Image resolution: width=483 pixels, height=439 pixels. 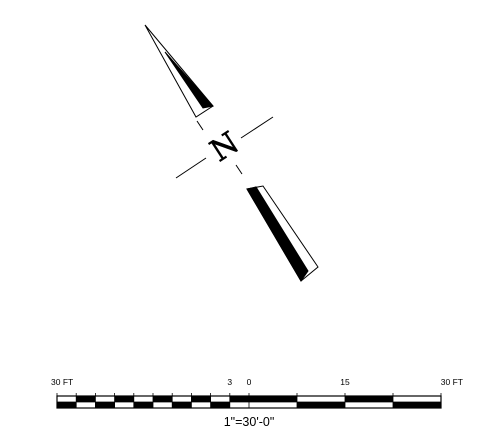 I want to click on north-arrow-lower-pointer, so click(x=282, y=233).